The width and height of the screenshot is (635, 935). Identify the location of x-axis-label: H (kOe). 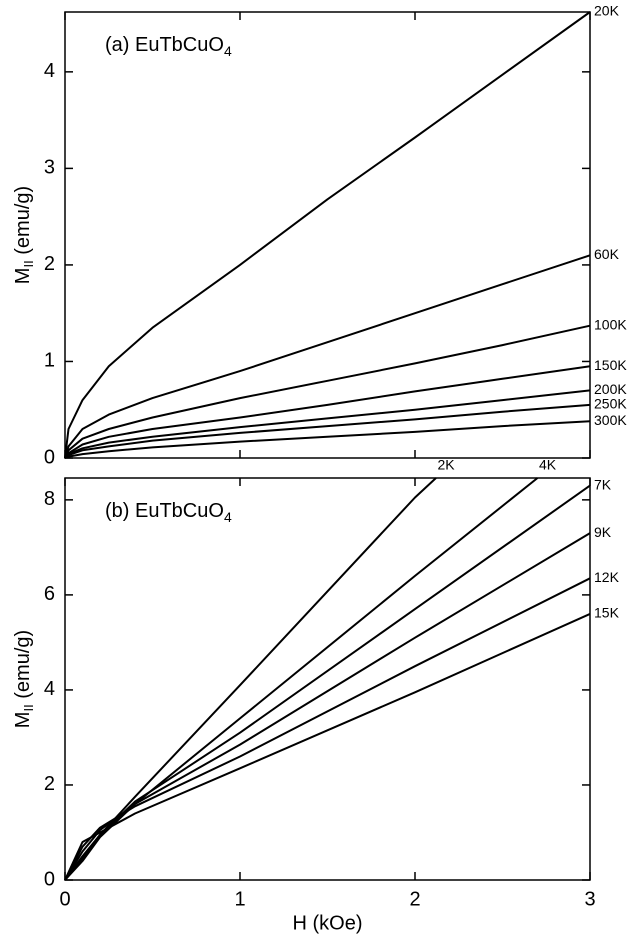
(328, 923).